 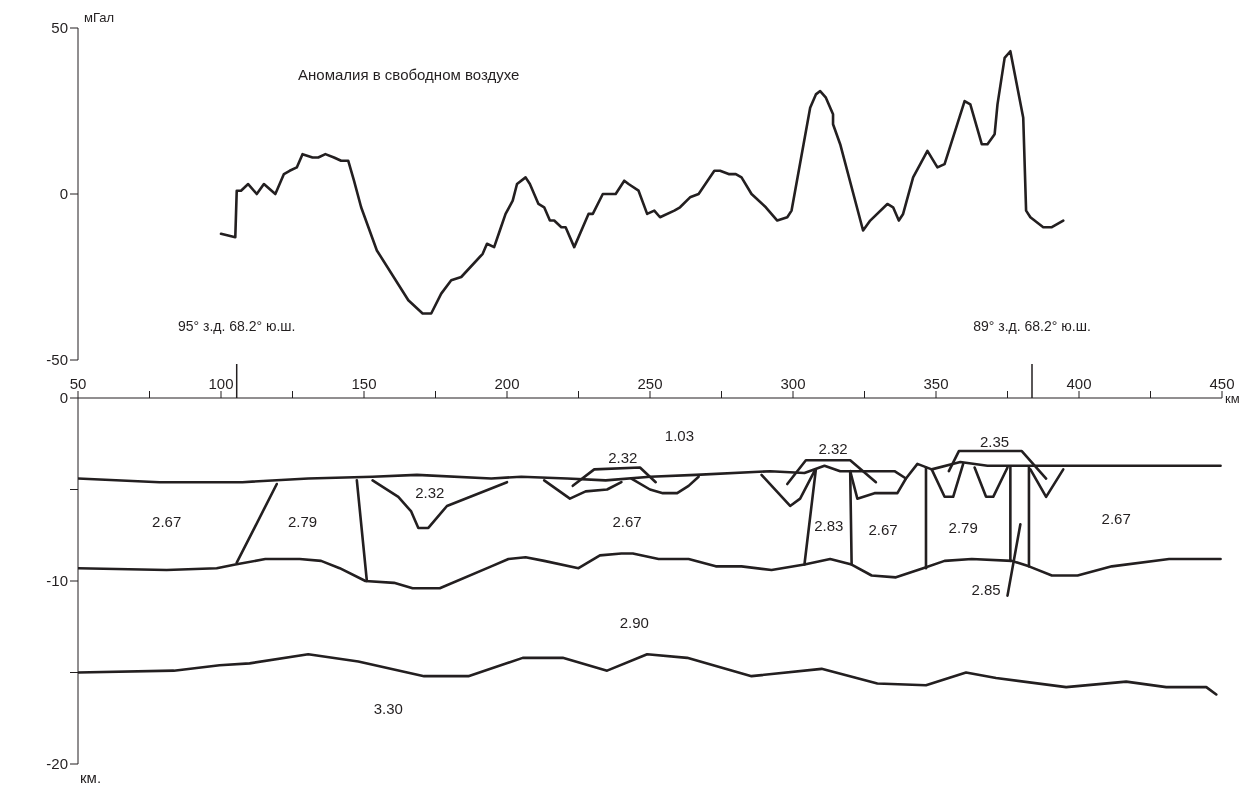 What do you see at coordinates (829, 525) in the screenshot?
I see `annotation: 2.83` at bounding box center [829, 525].